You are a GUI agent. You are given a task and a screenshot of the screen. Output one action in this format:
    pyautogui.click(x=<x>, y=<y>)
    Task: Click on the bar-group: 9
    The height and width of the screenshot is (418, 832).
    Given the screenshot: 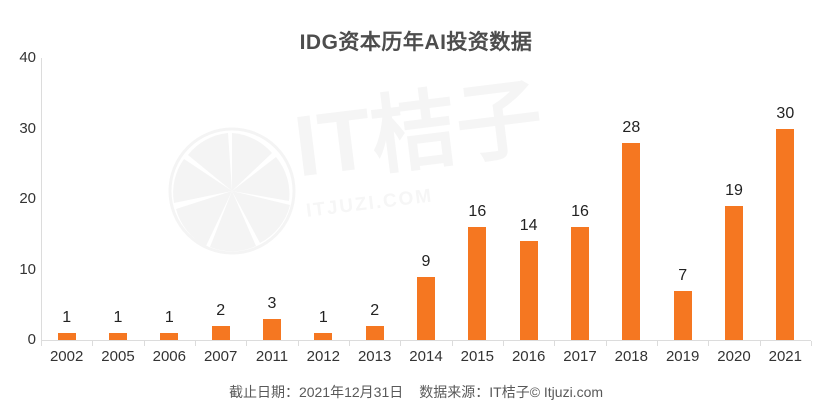 What is the action you would take?
    pyautogui.click(x=425, y=199)
    